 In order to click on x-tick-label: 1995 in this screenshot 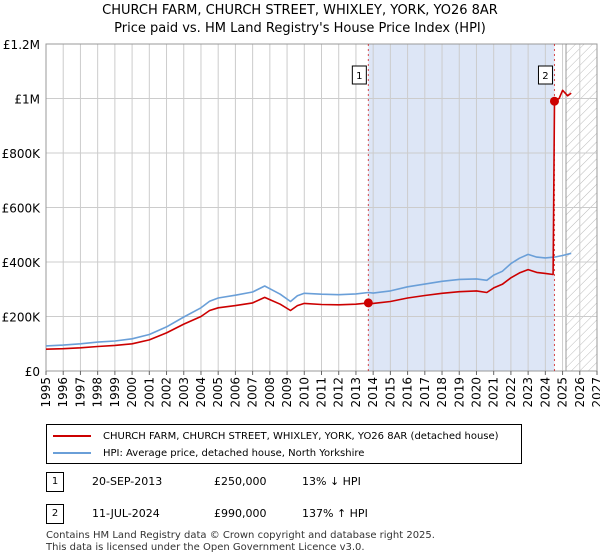, I will do `click(46, 392)`.